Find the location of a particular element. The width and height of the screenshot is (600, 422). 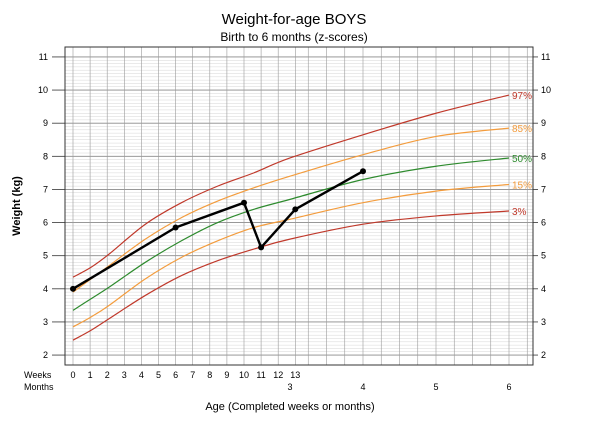

percentile-labels: 97% 85% 50% 15% 3% is located at coordinates (522, 154).